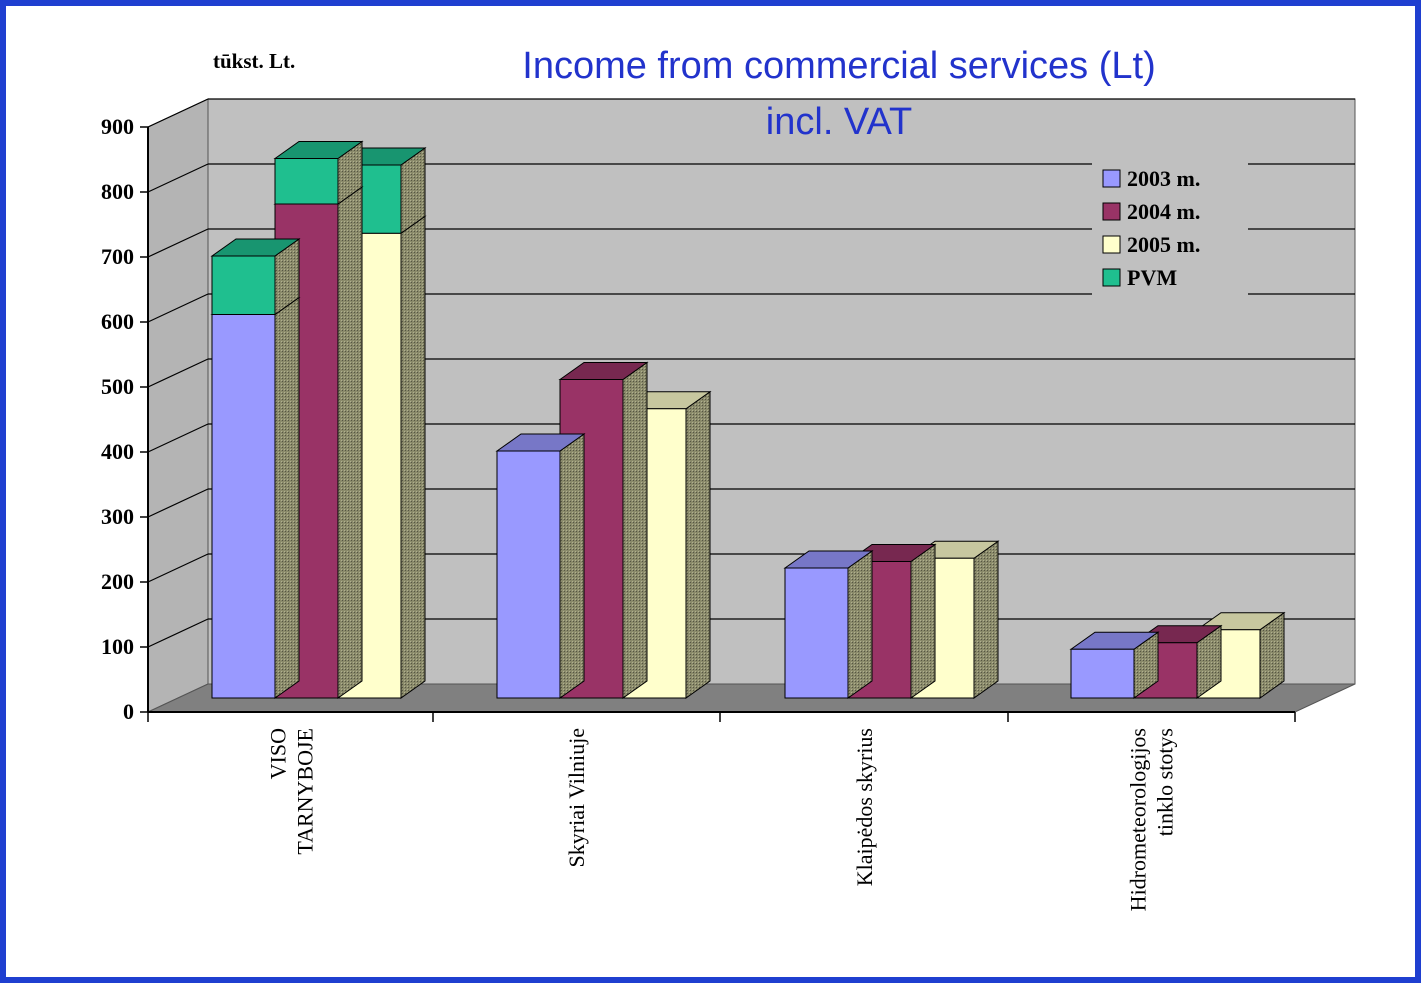 The width and height of the screenshot is (1421, 983). Describe the element at coordinates (635, 530) in the screenshot. I see `bar-1-1-side` at that location.